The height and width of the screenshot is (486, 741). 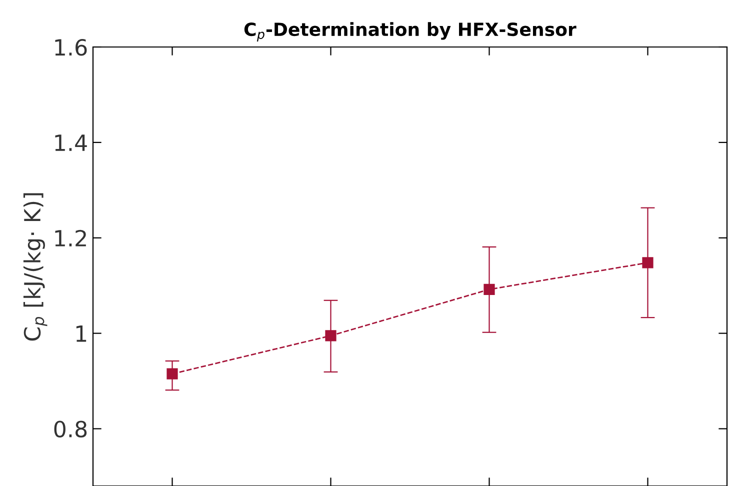 What do you see at coordinates (71, 47) in the screenshot?
I see `y-tick-label: 1.6` at bounding box center [71, 47].